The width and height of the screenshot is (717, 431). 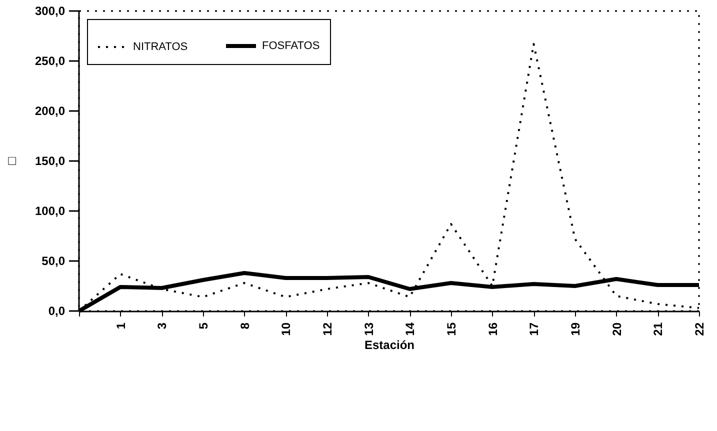 What do you see at coordinates (245, 326) in the screenshot?
I see `x-tick-label: 8` at bounding box center [245, 326].